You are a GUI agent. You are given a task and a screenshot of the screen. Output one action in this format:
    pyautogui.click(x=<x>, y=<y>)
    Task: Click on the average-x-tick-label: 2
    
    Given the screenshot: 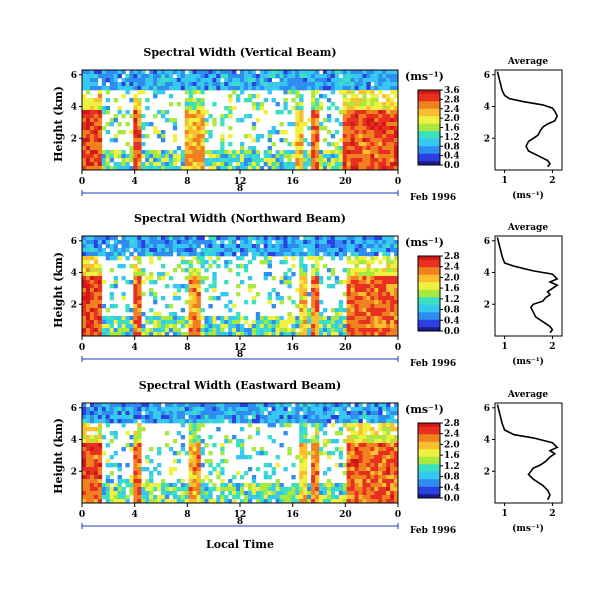 What is the action you would take?
    pyautogui.click(x=552, y=347)
    